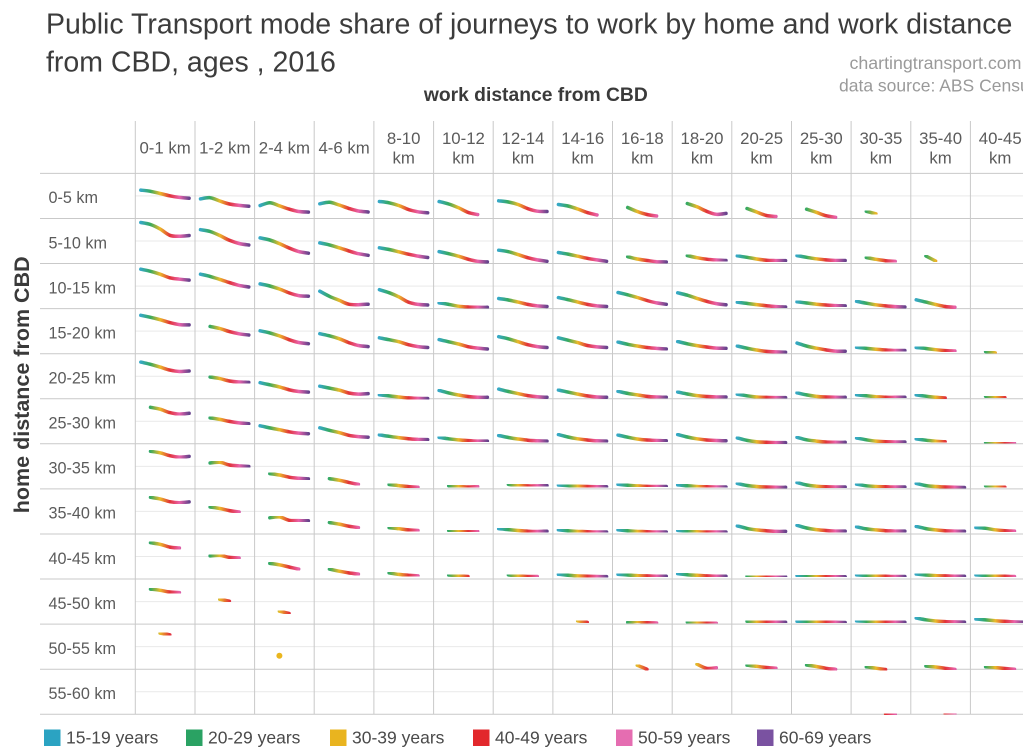 The image size is (1023, 751). Describe the element at coordinates (702, 138) in the screenshot. I see `svg-text: 18-20` at that location.